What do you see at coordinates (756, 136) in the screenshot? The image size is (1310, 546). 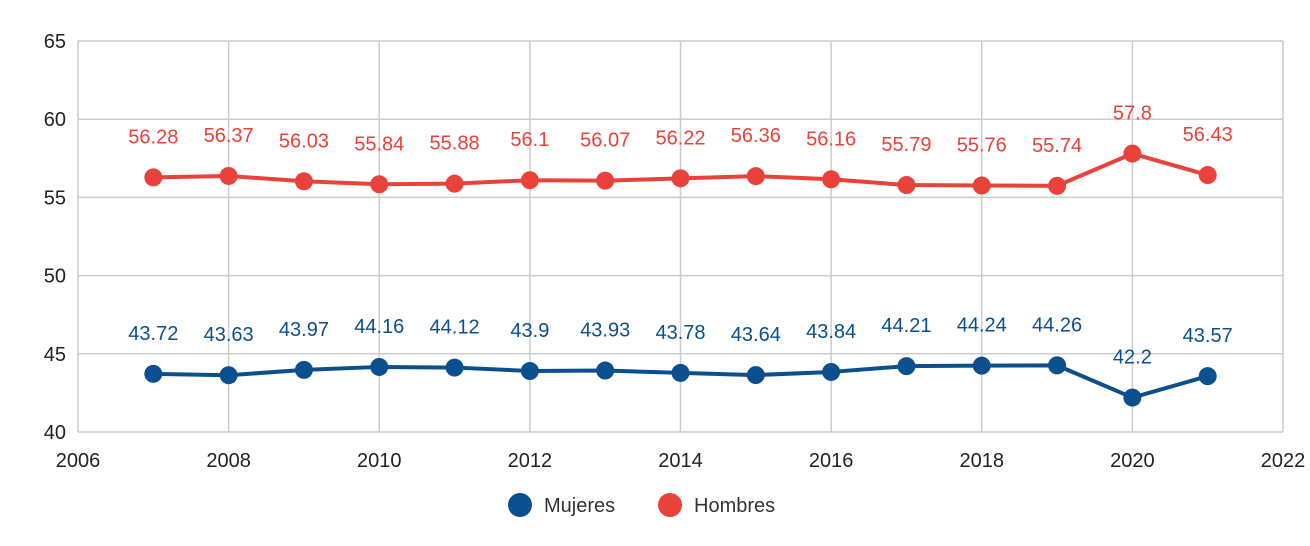 I see `data-label: 56.36` at bounding box center [756, 136].